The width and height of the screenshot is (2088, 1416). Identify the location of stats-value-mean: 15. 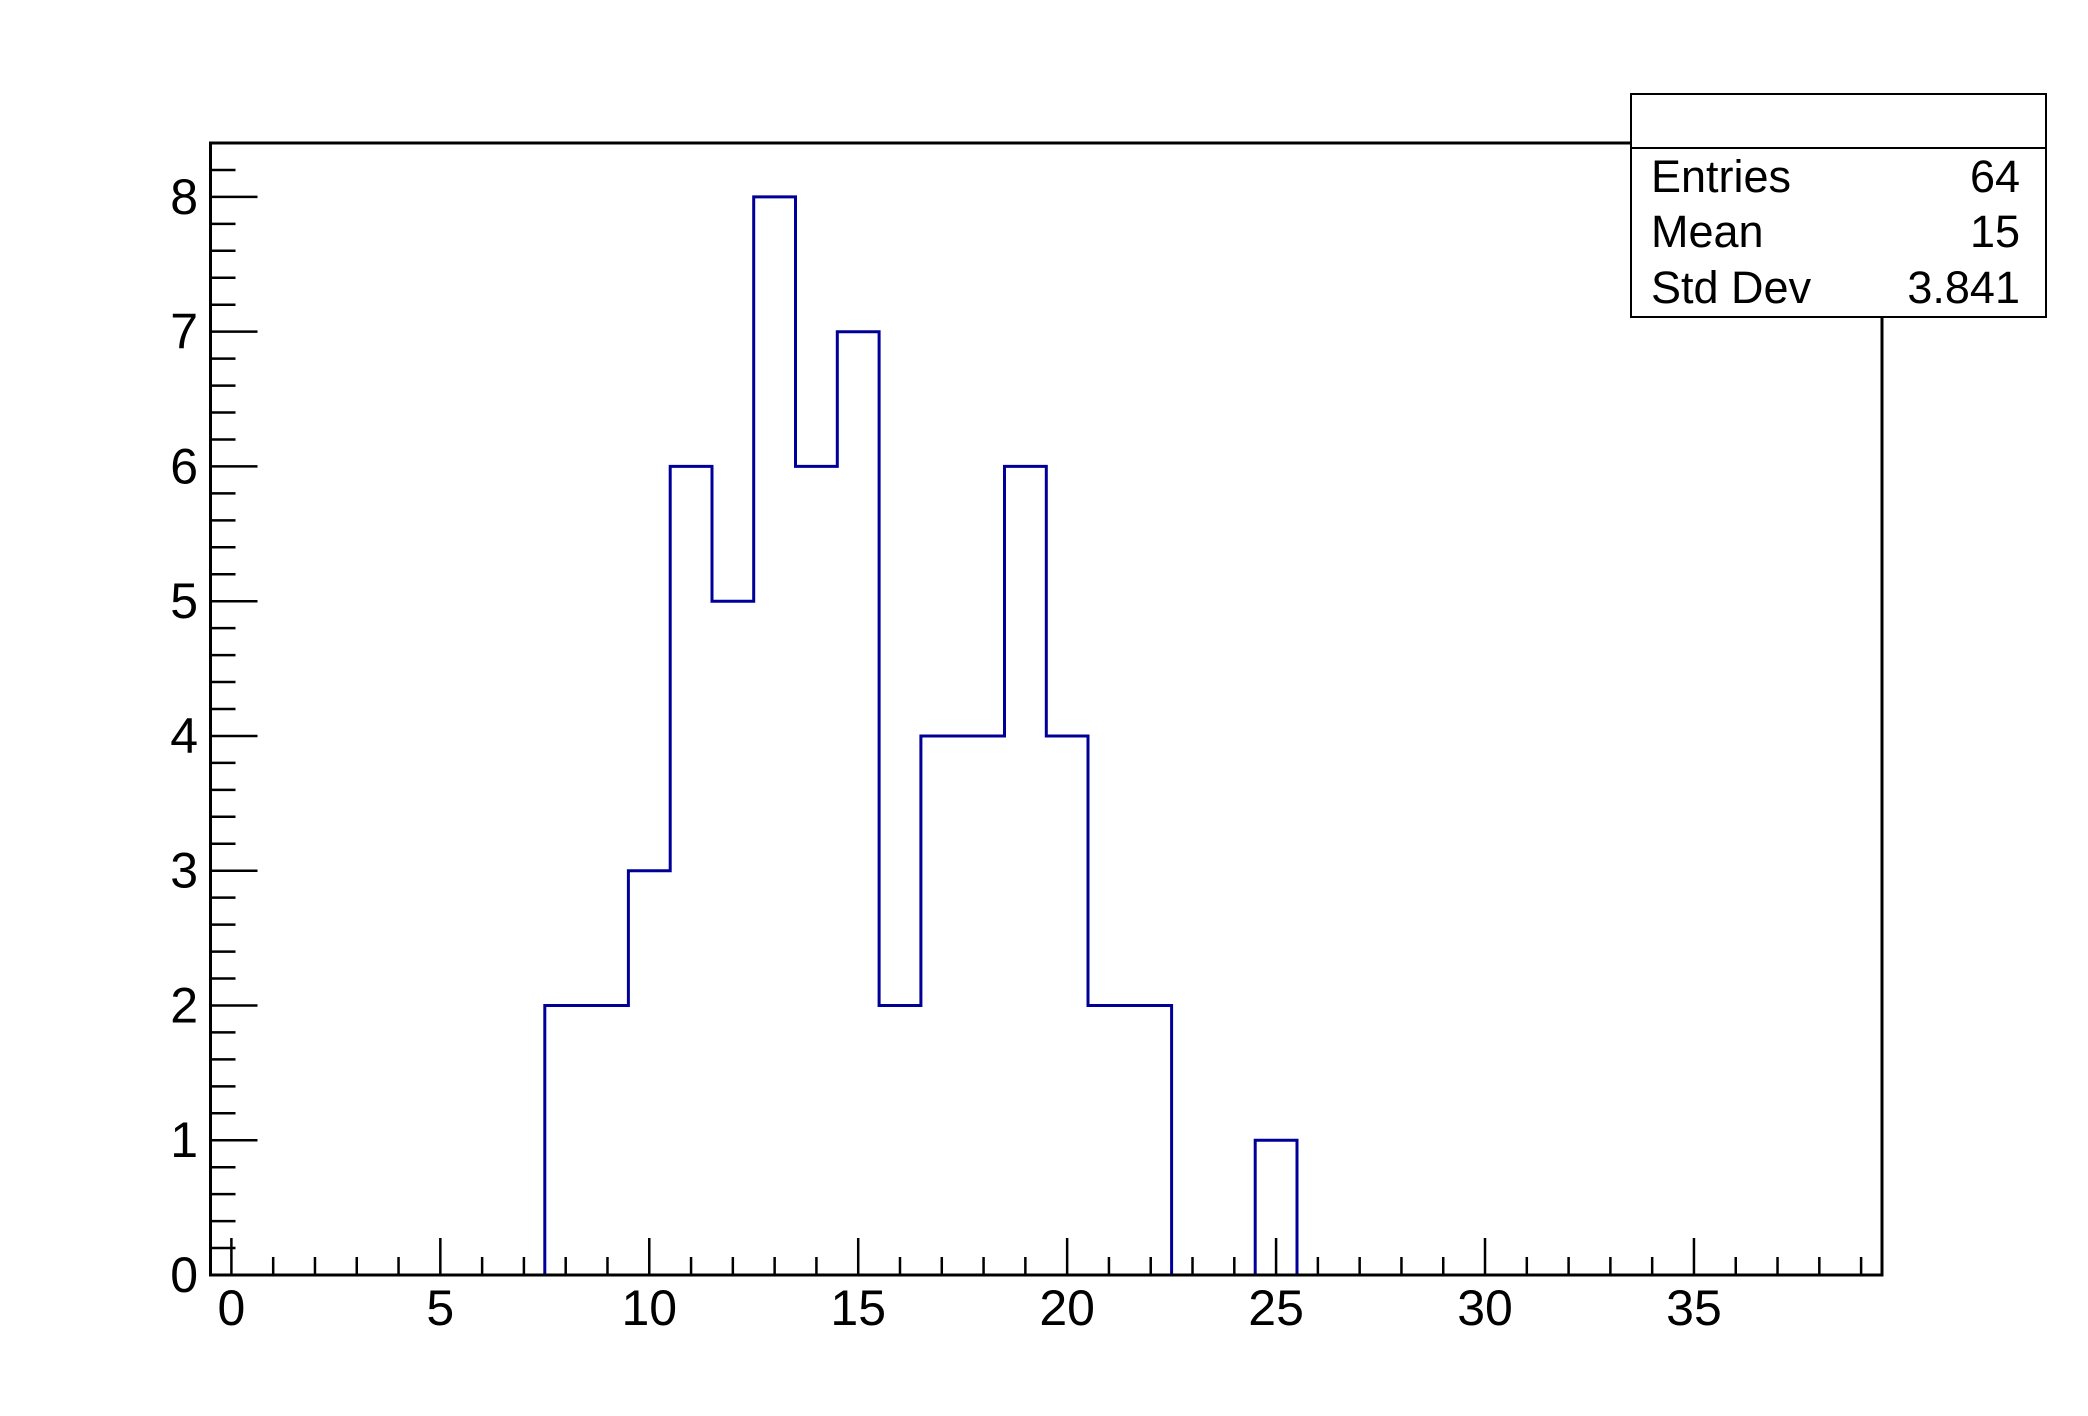
(1994, 232).